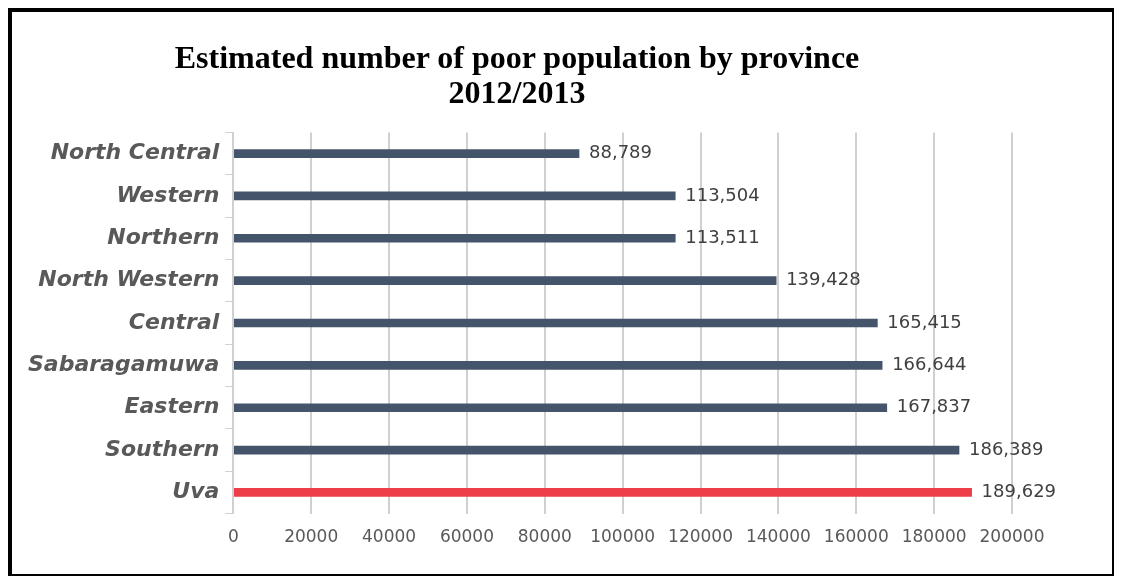 This screenshot has width=1123, height=586. Describe the element at coordinates (233, 536) in the screenshot. I see `x-tick-label: 0` at that location.